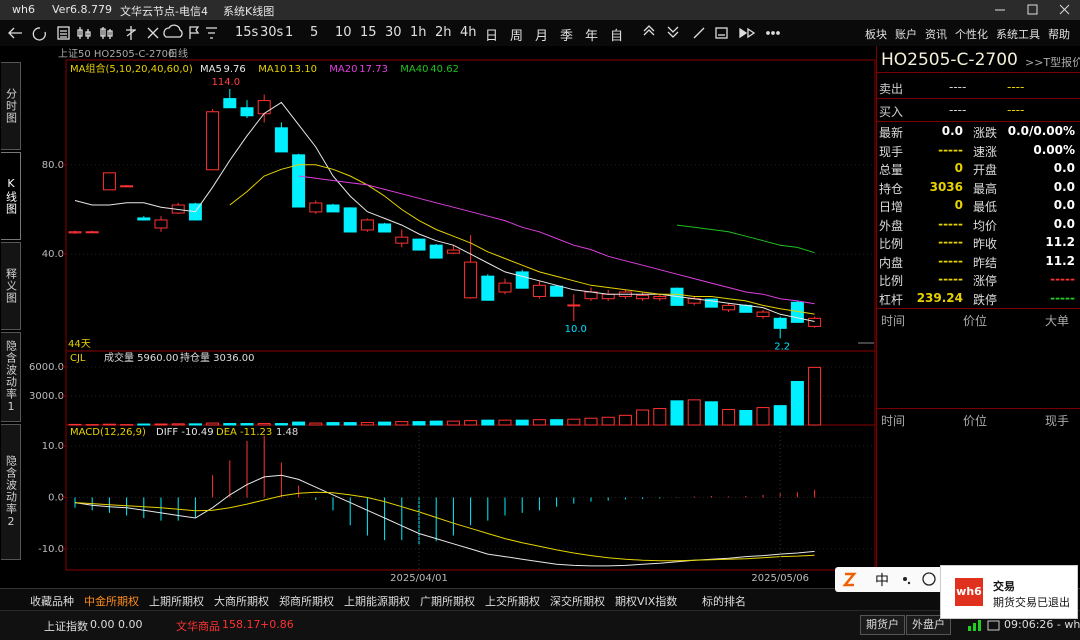  I want to click on menu-item: 系统工具, so click(1018, 34).